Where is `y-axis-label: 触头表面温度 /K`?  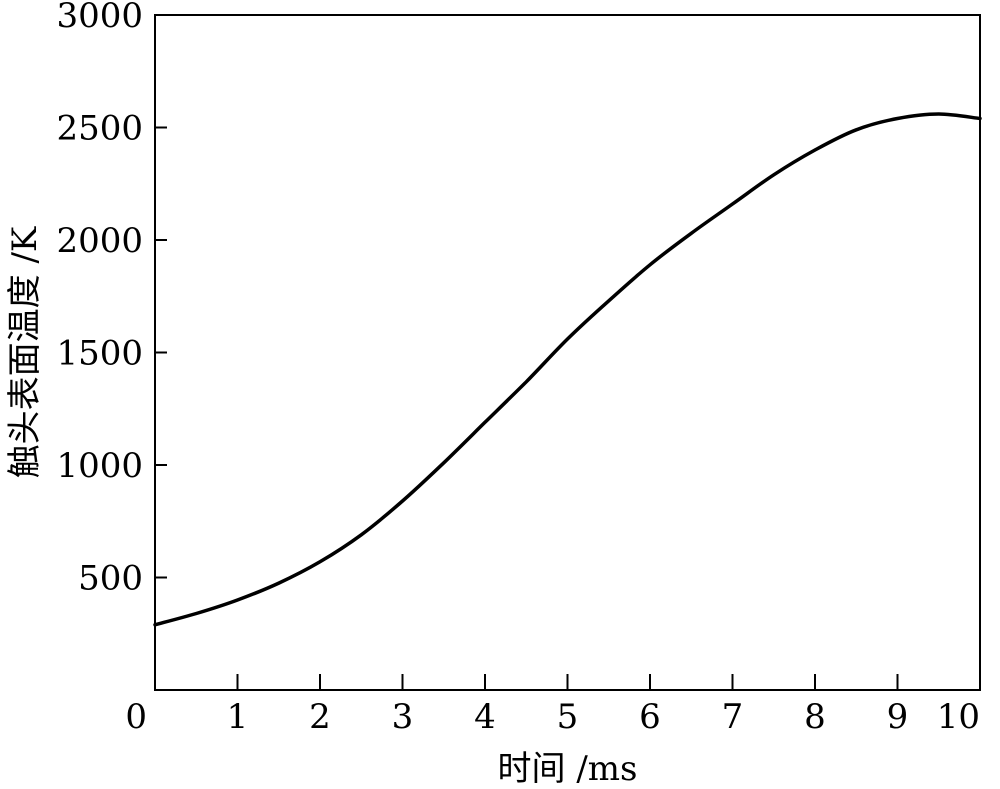
y-axis-label: 触头表面温度 /K is located at coordinates (25, 352).